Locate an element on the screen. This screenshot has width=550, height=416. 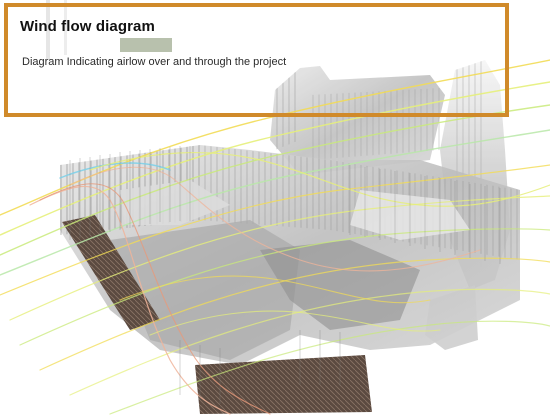
background-bar-mid is located at coordinates (65, 27).